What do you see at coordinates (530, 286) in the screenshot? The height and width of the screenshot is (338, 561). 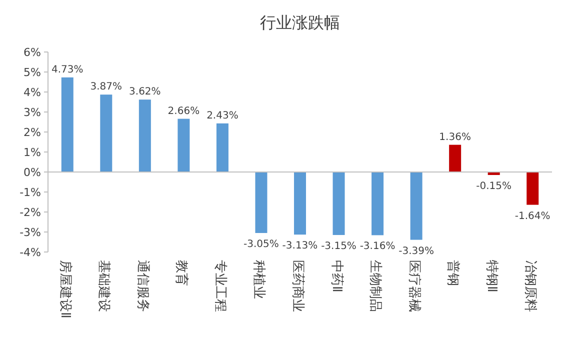 I see `x-tick-label: 冶钢原料` at bounding box center [530, 286].